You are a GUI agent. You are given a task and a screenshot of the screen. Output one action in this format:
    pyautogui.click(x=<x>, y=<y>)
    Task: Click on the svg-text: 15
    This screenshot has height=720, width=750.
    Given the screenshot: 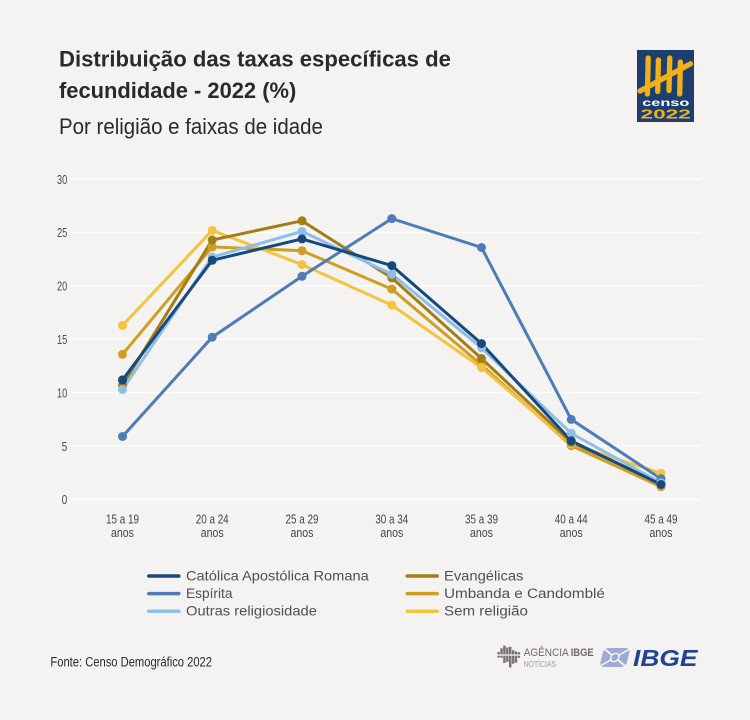 What is the action you would take?
    pyautogui.click(x=62, y=341)
    